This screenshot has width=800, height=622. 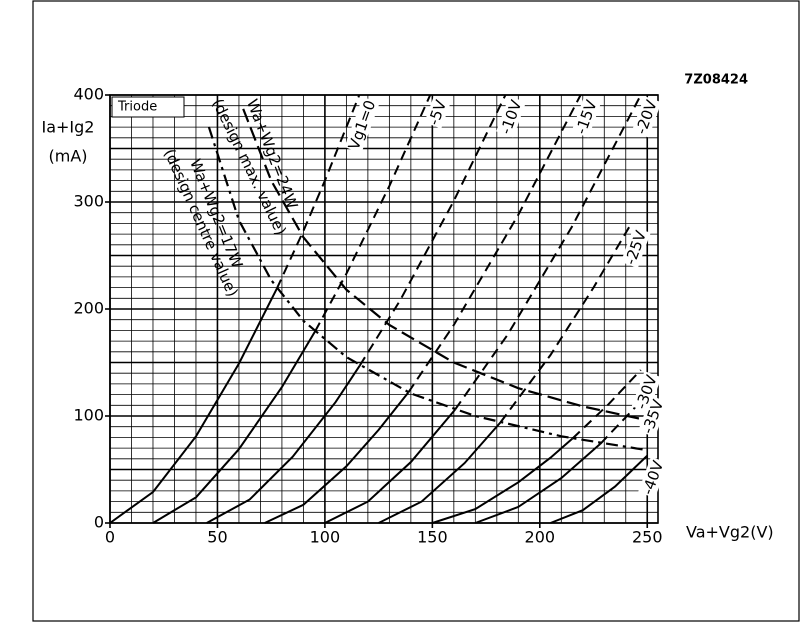 I want to click on x-tick-label: 0, so click(x=110, y=537).